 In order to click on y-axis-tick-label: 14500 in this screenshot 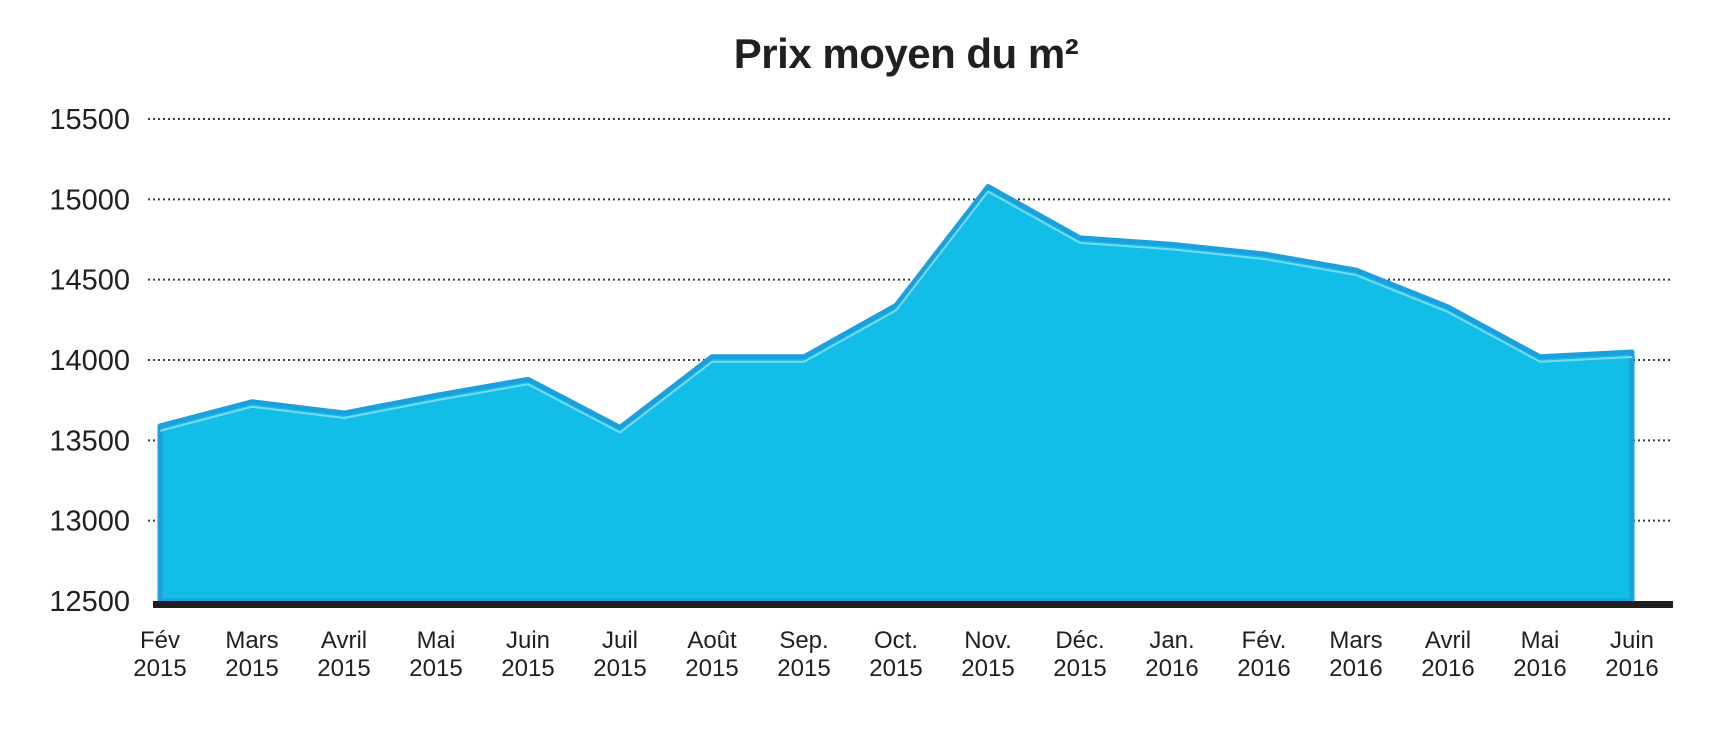, I will do `click(89, 281)`.